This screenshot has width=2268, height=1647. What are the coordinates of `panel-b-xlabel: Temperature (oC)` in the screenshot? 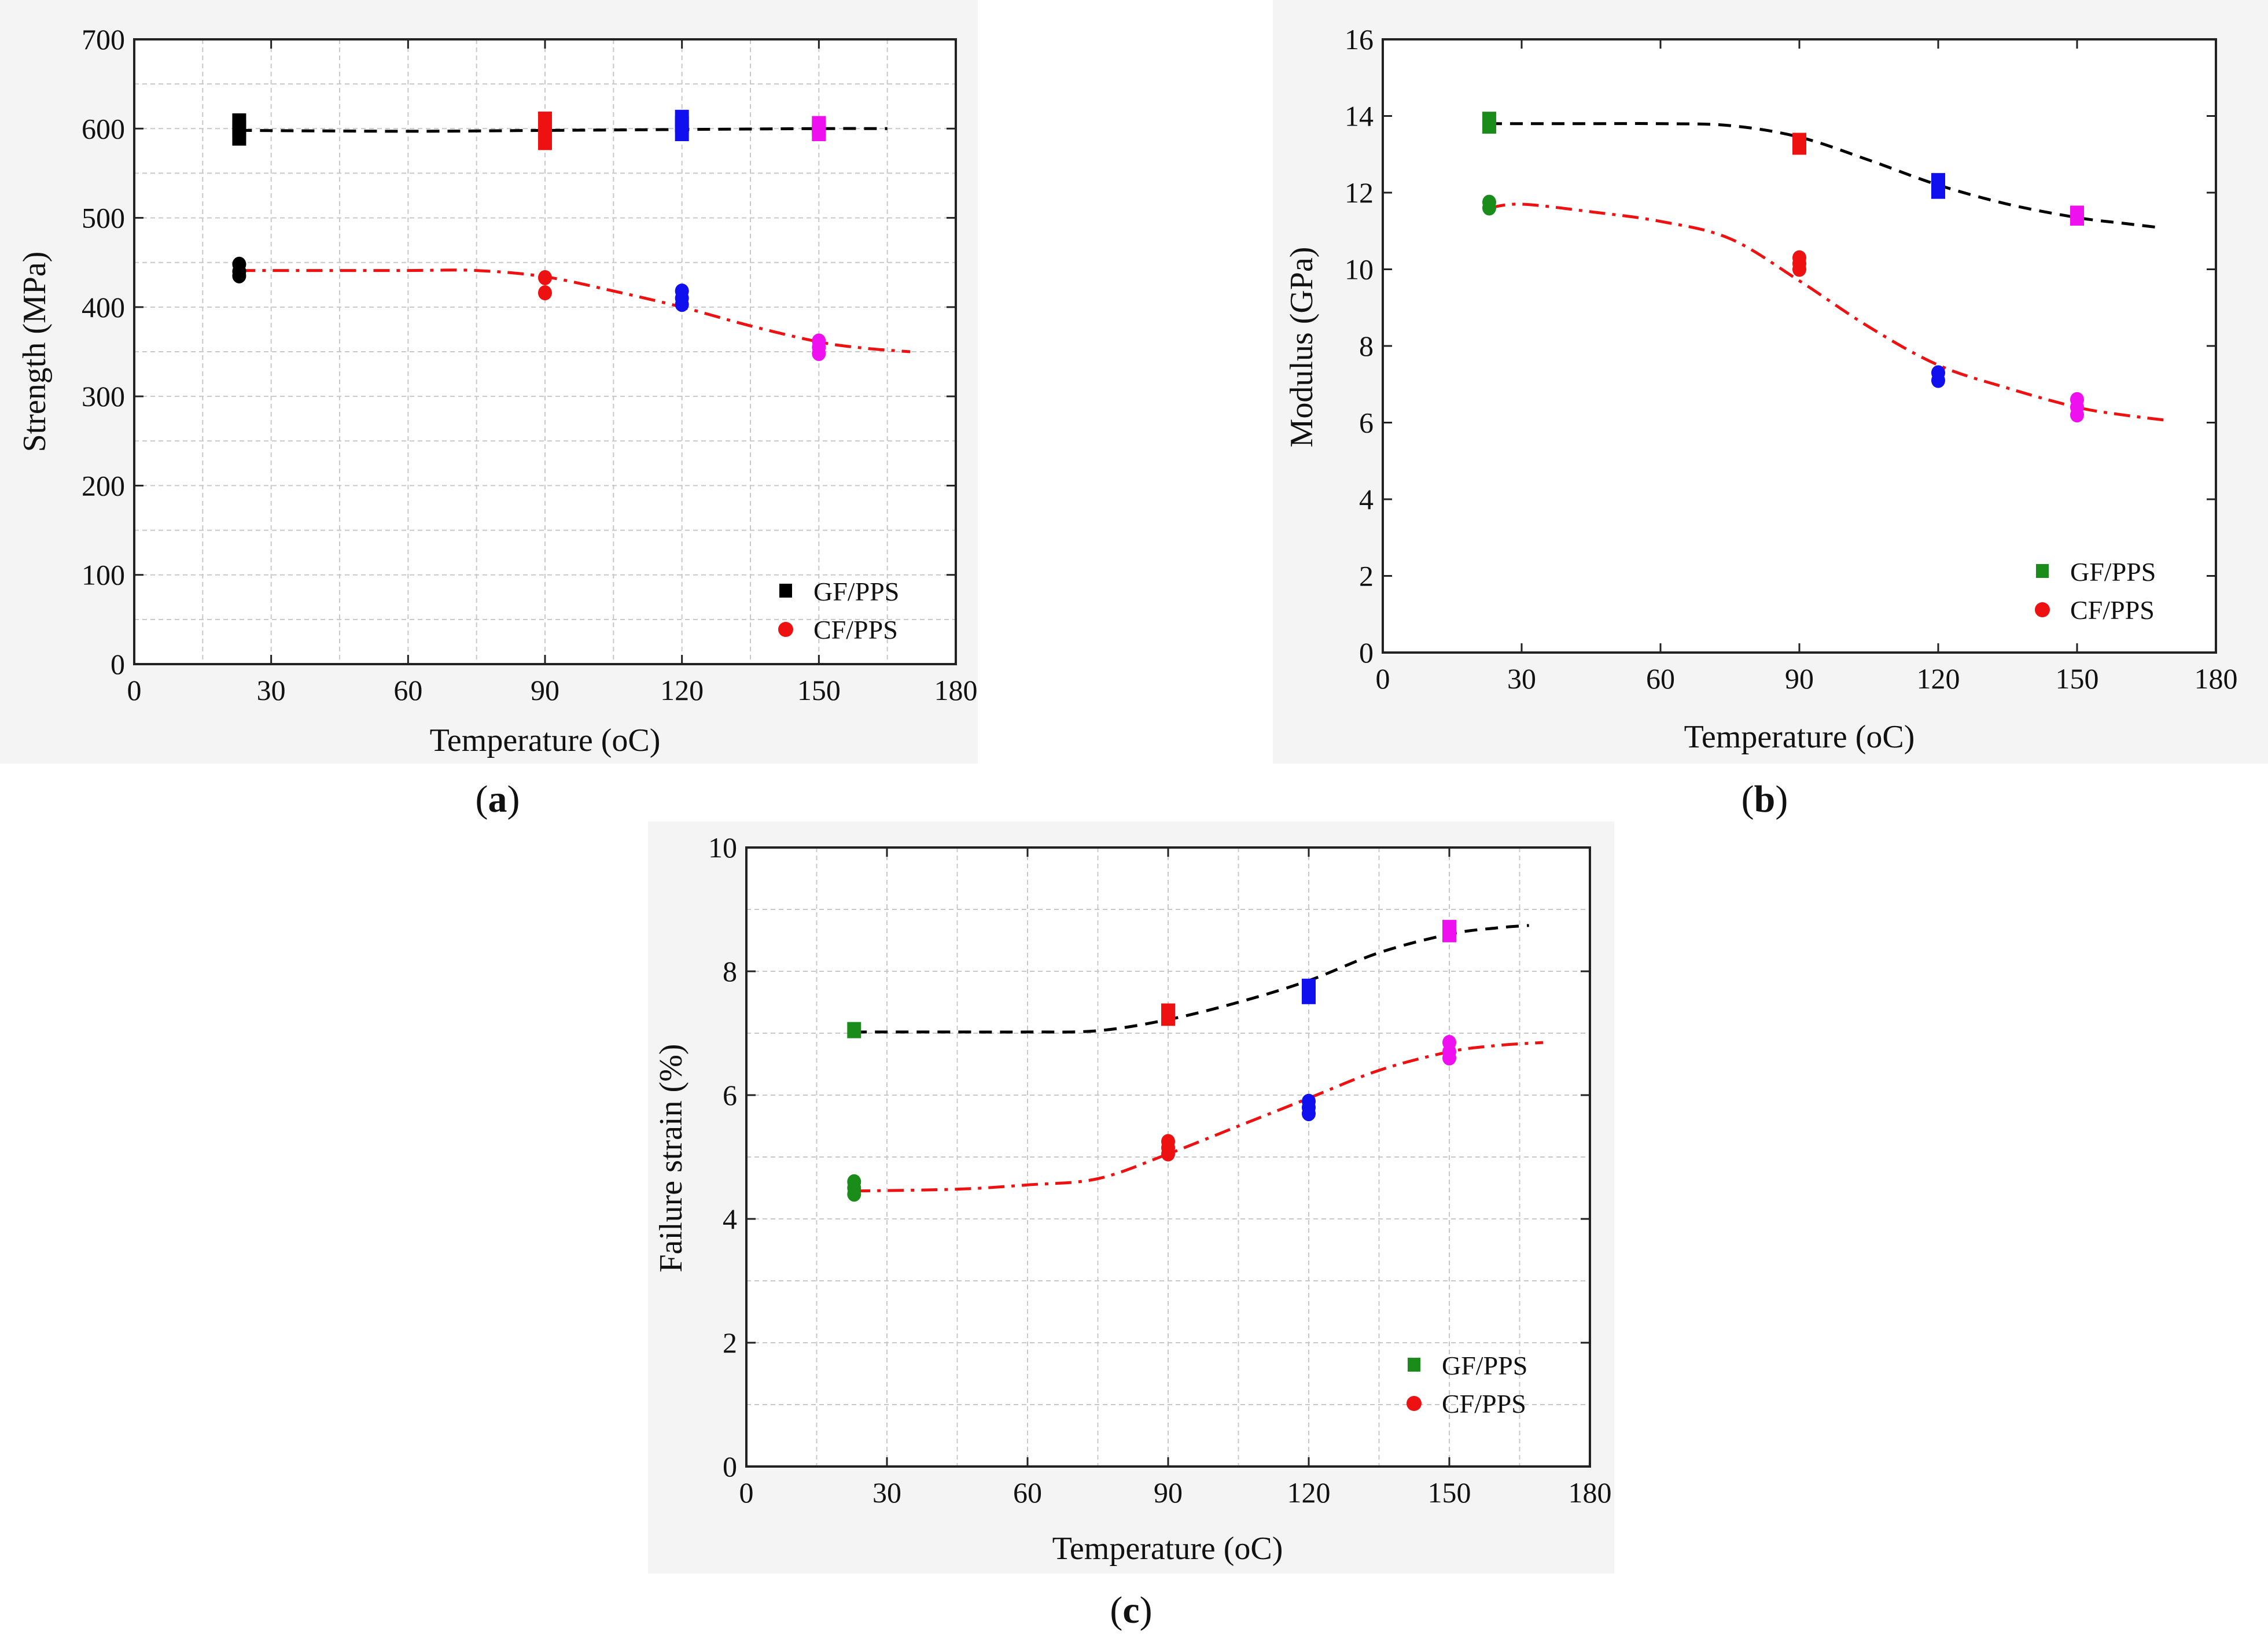 It's located at (1799, 737).